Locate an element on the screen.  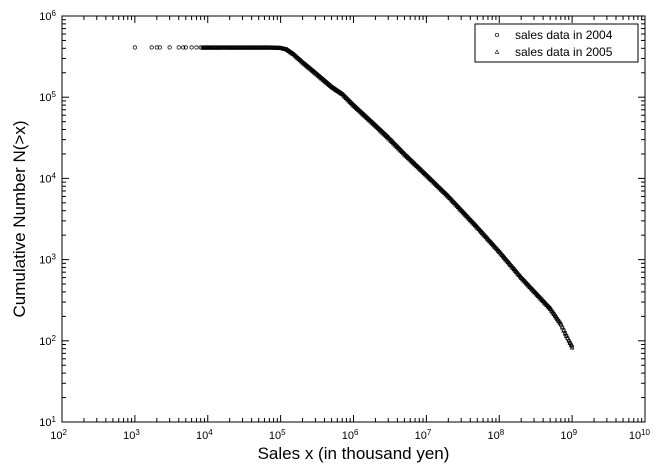
x-tick-label: 10⁷ is located at coordinates (423, 435).